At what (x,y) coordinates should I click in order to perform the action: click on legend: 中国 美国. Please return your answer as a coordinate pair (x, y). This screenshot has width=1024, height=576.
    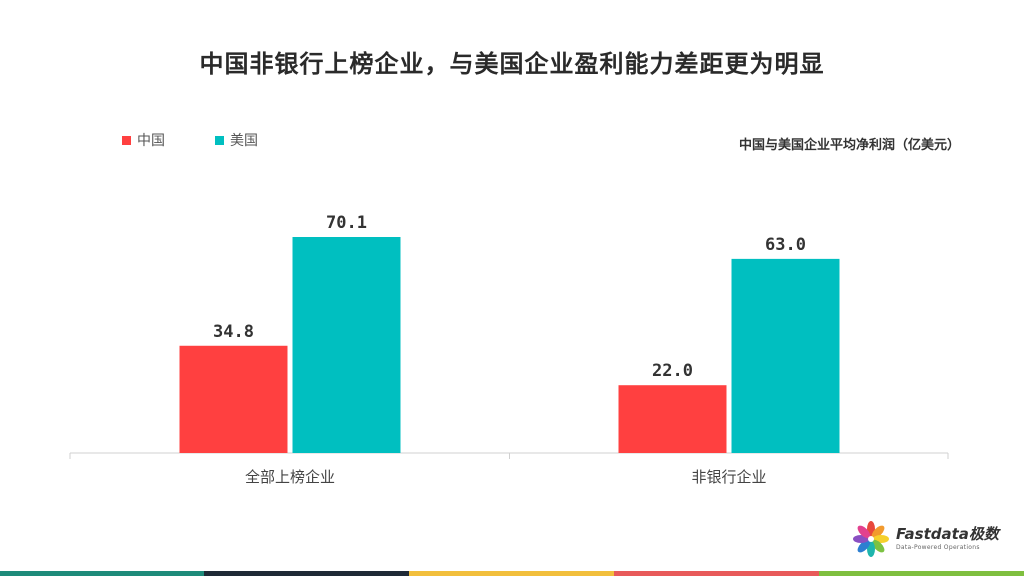
    Looking at the image, I should click on (190, 140).